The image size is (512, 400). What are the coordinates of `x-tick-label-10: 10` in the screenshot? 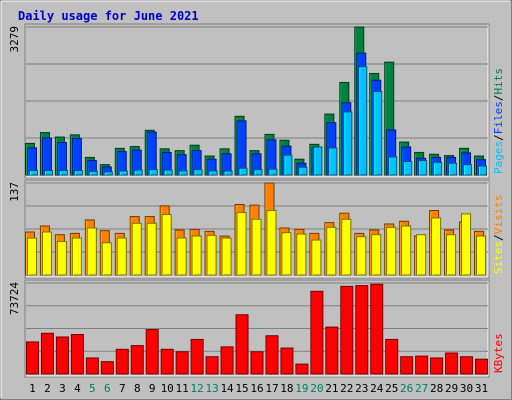 It's located at (167, 388).